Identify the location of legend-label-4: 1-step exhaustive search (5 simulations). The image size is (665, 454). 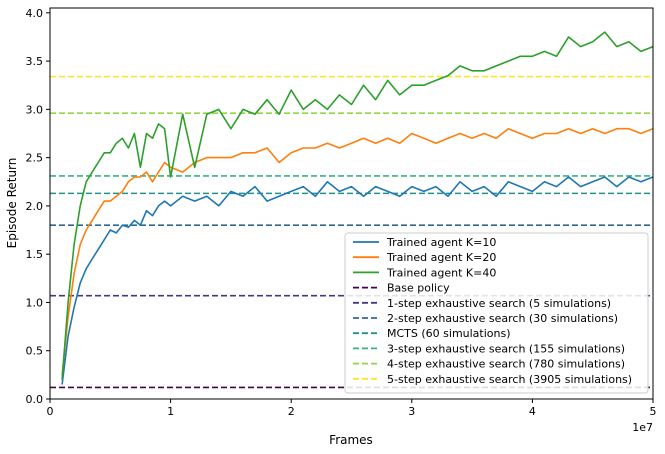
(499, 303).